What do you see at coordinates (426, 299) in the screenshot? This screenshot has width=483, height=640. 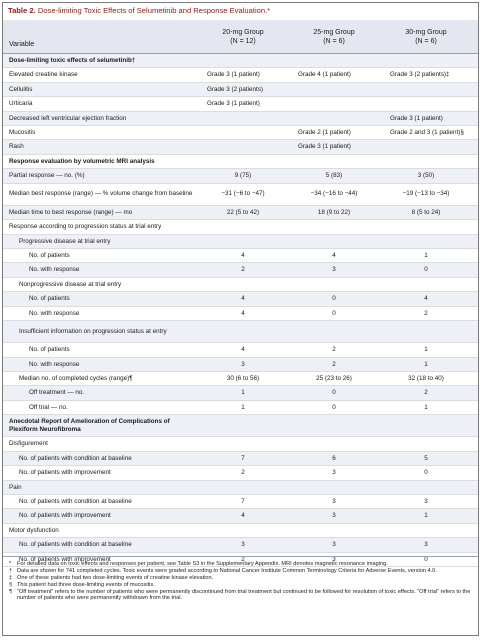 I see `row-cell-30mg: 4` at bounding box center [426, 299].